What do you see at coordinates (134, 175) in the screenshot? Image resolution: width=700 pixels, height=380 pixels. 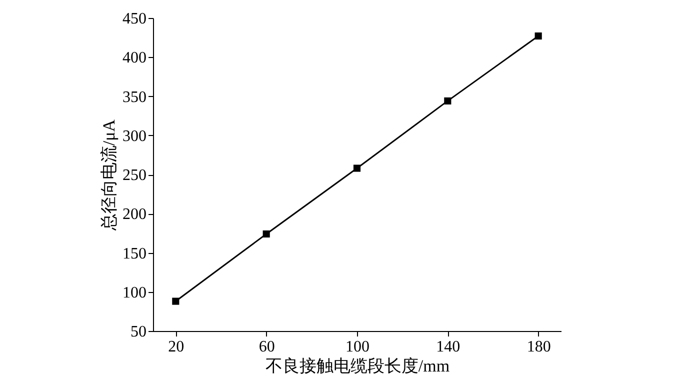 I see `y-tick-label: 250` at bounding box center [134, 175].